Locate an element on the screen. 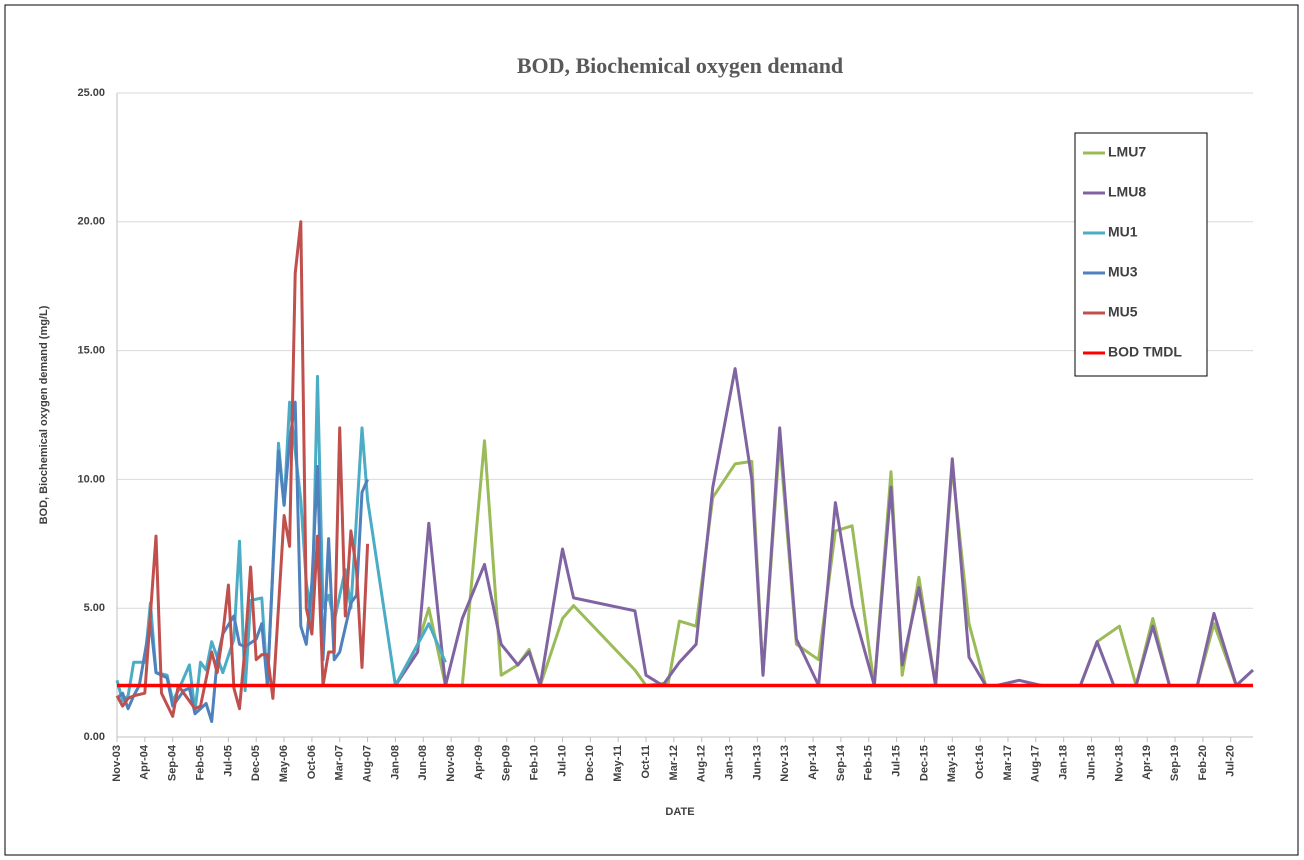  x-tick-label: Nov-13 is located at coordinates (785, 763).